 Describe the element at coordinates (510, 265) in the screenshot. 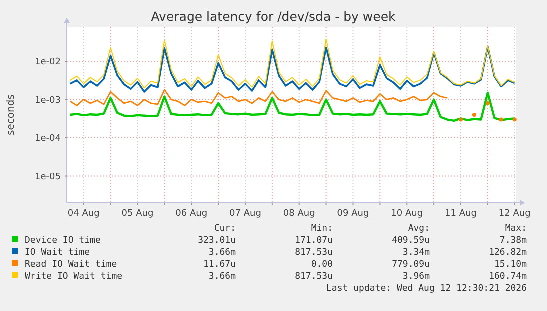

I see `text: 15.10m` at that location.